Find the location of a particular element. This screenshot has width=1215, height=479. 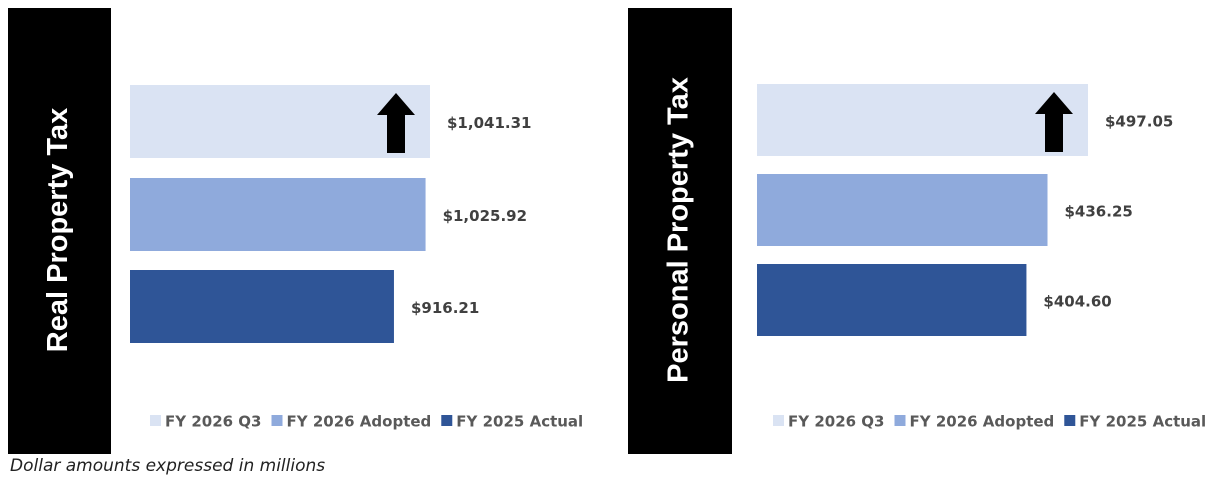

value-label: $1,041.31 is located at coordinates (489, 123).